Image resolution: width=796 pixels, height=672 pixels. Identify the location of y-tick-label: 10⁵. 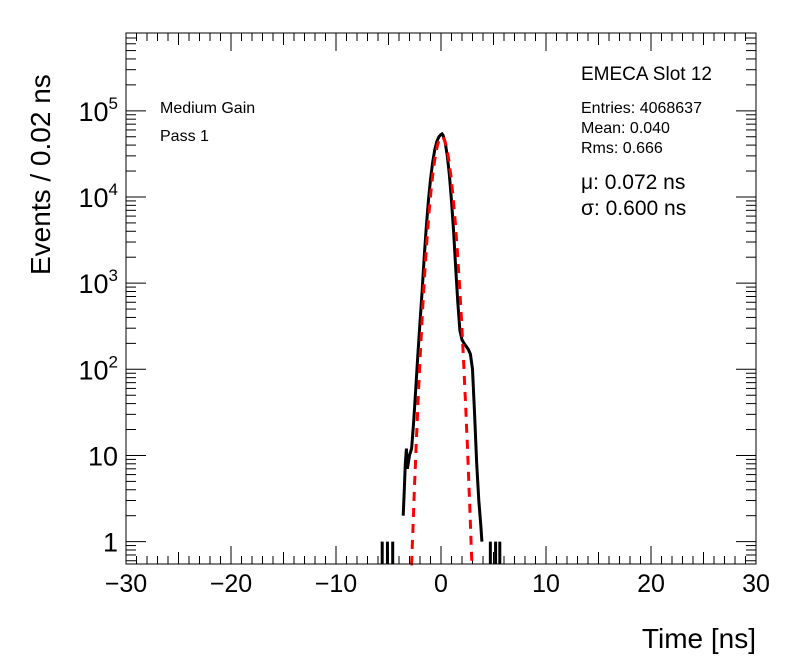
(98, 110).